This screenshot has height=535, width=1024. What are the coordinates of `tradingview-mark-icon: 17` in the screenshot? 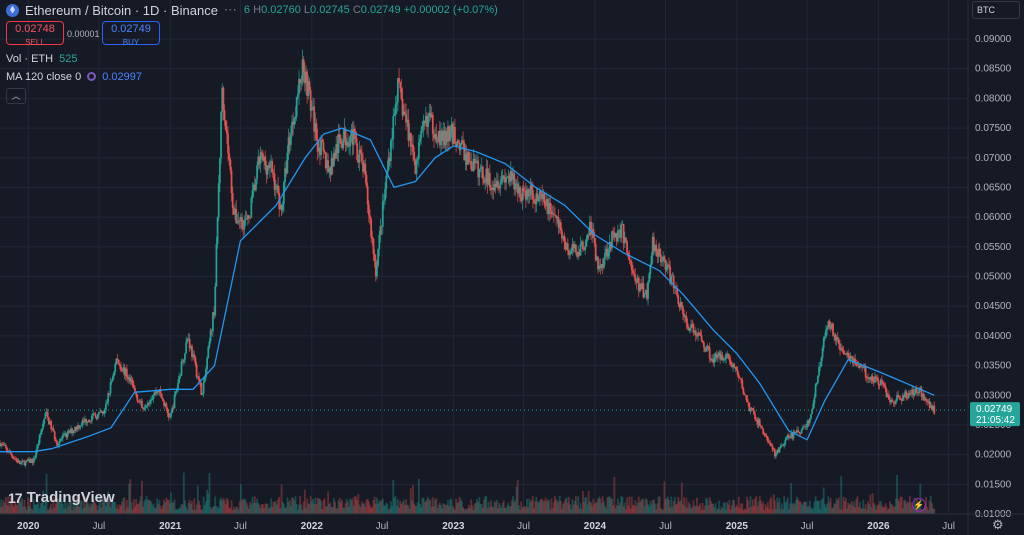 It's located at (15, 497).